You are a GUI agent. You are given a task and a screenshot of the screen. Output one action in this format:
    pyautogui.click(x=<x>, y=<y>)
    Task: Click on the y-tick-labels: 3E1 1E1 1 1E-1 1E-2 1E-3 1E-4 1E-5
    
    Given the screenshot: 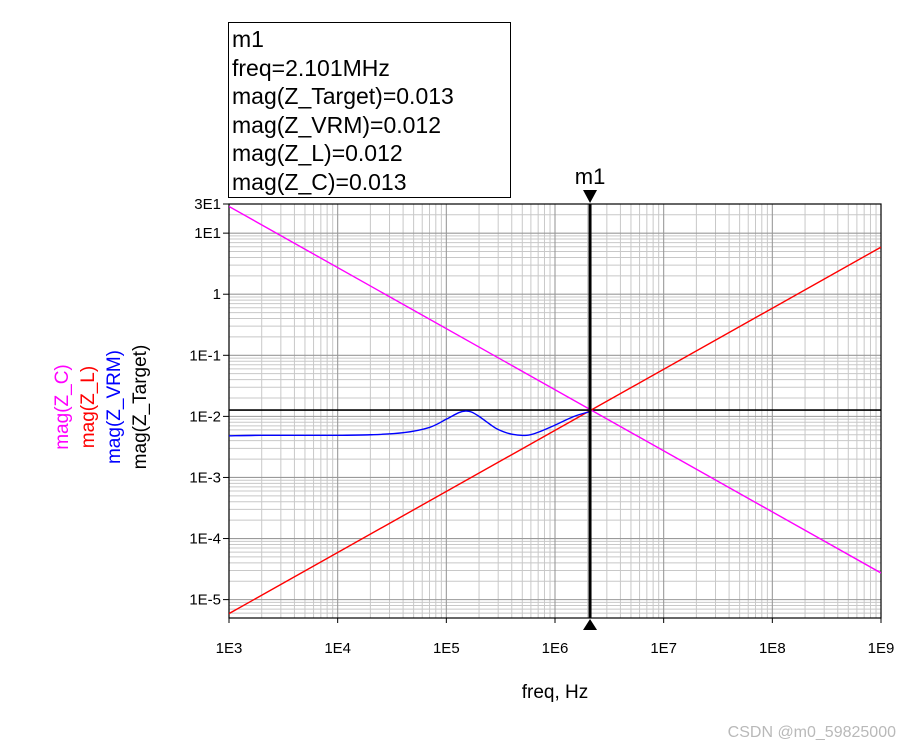 What is the action you would take?
    pyautogui.click(x=209, y=402)
    